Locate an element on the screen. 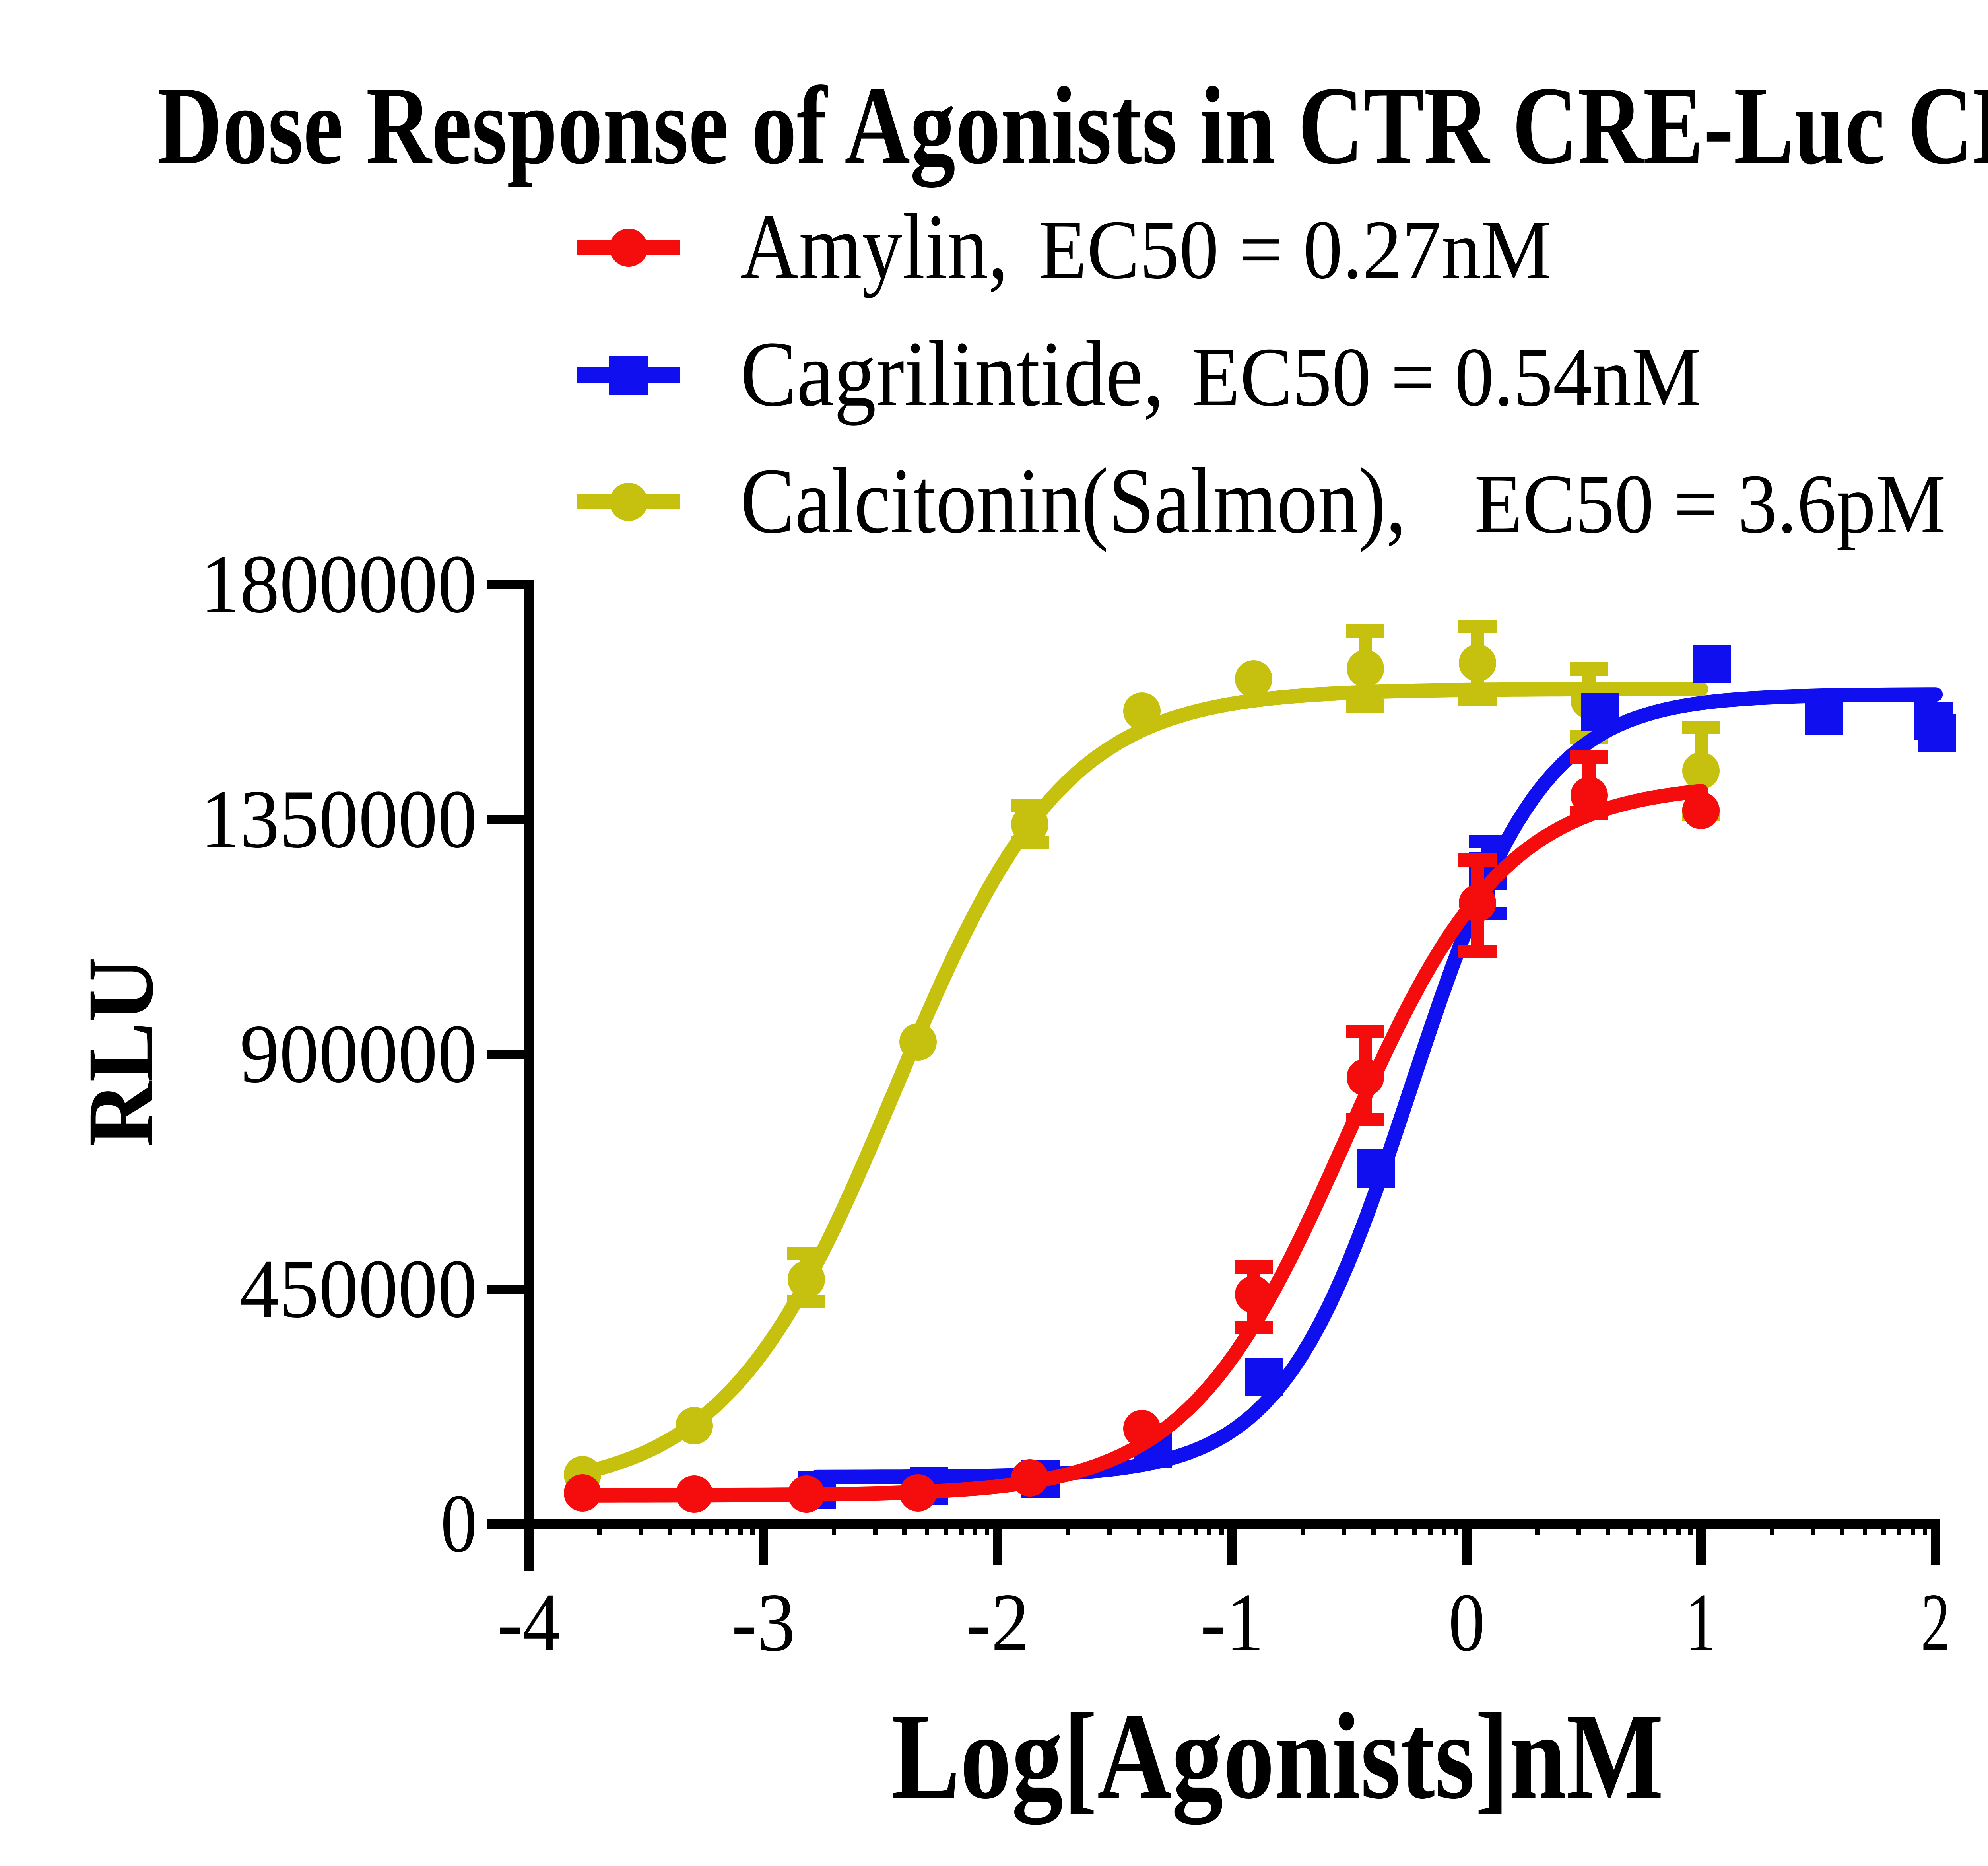 Image resolution: width=1988 pixels, height=1866 pixels. svg-text: EC50 = 3.6pM is located at coordinates (1710, 504).